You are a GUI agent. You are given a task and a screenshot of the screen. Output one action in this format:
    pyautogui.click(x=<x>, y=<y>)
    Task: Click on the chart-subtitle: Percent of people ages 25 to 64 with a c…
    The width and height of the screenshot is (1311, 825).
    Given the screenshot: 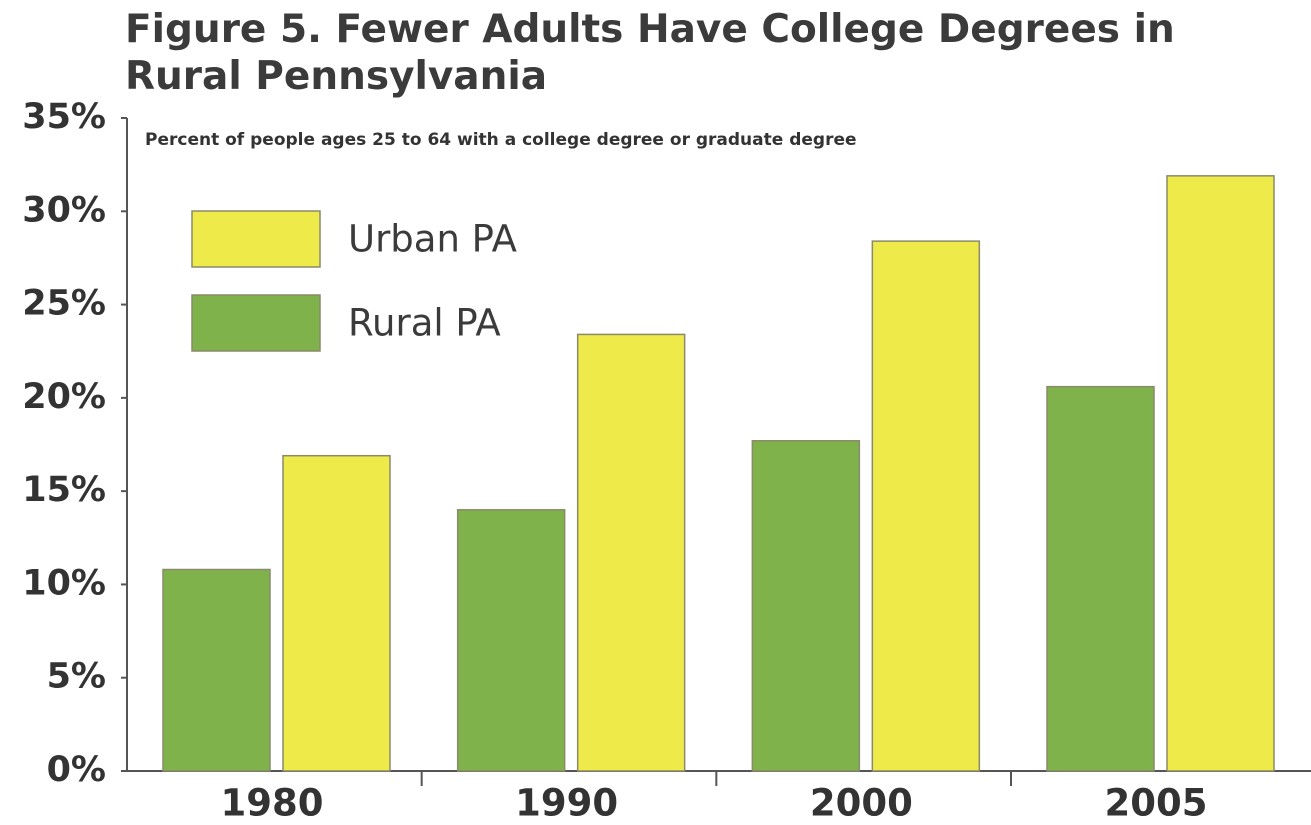 What is the action you would take?
    pyautogui.click(x=501, y=140)
    